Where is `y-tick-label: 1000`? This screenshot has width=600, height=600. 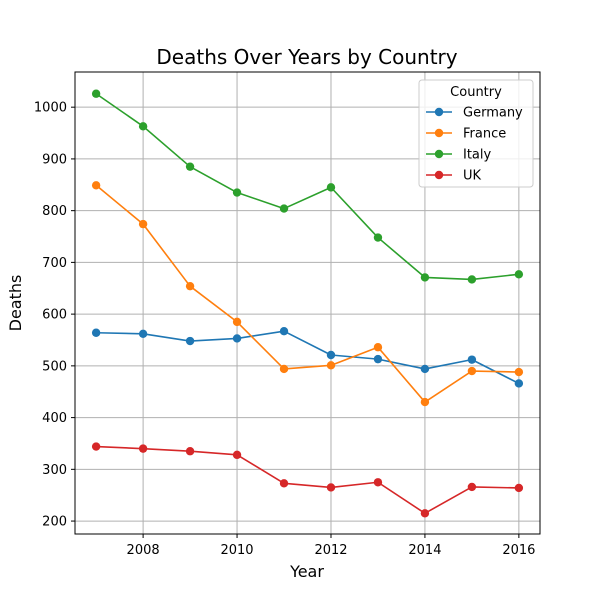
y-tick-label: 1000 is located at coordinates (50, 108).